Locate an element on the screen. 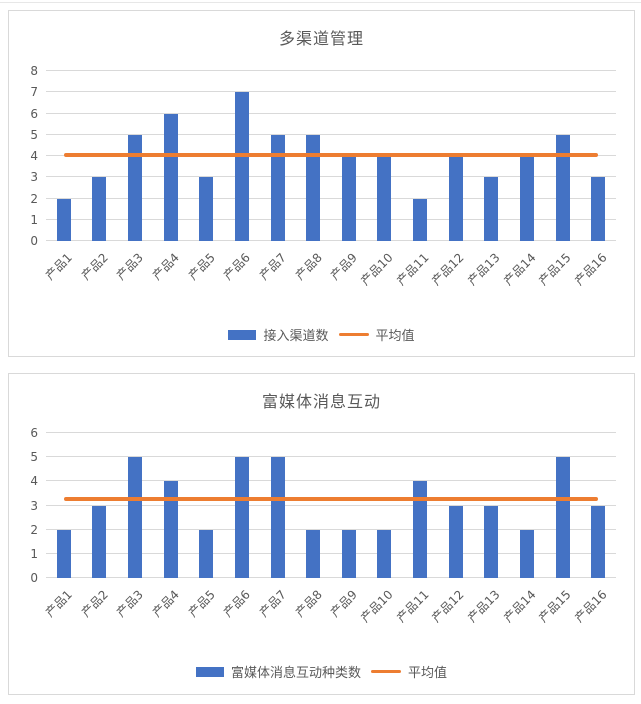 The width and height of the screenshot is (641, 704). x-axis-label: 产品11 is located at coordinates (412, 606).